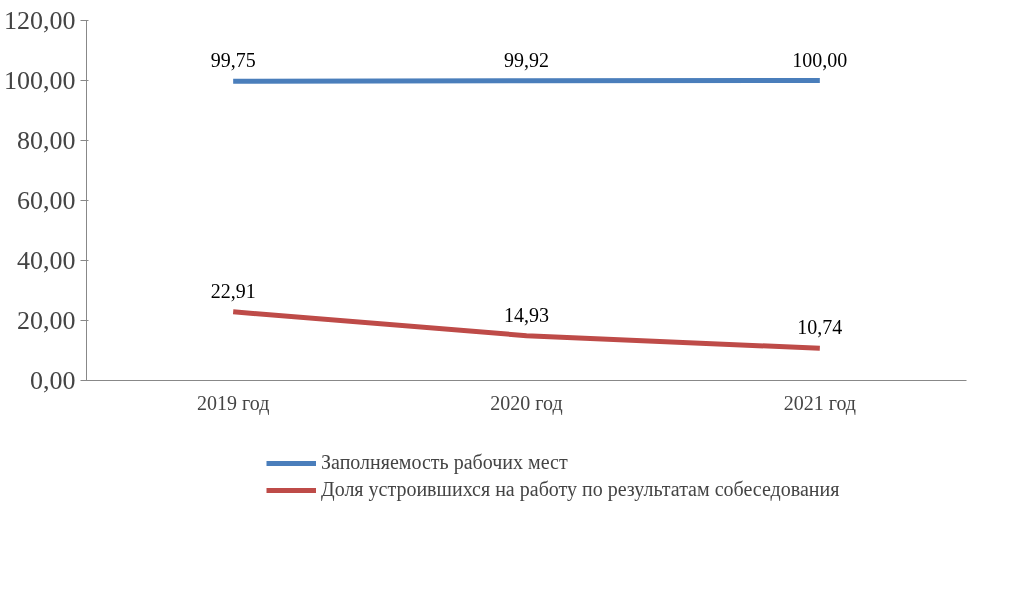 The height and width of the screenshot is (610, 1022). Describe the element at coordinates (233, 403) in the screenshot. I see `x-tick-label: 2019 год` at that location.